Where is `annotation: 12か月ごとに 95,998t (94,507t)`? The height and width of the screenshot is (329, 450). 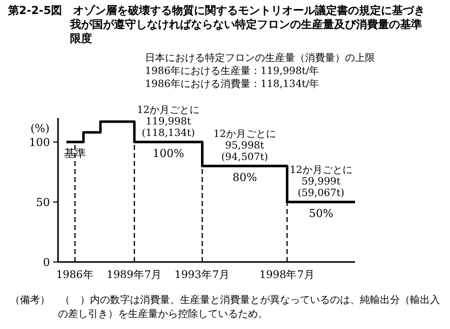 annotation: 12か月ごとに 95,998t (94,507t) is located at coordinates (244, 146).